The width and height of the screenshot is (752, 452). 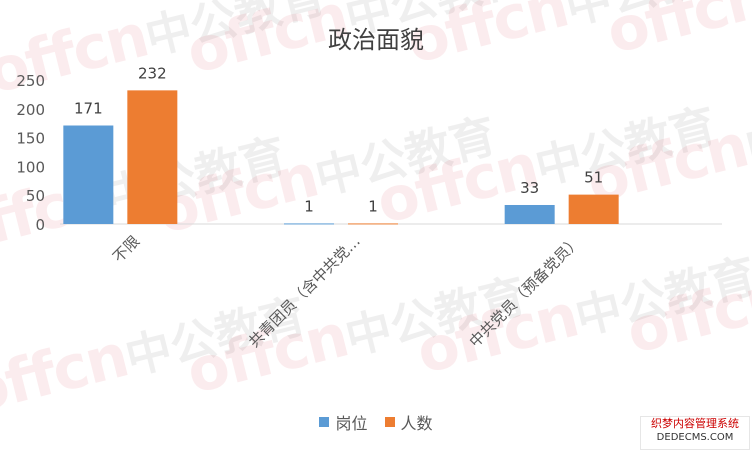 I want to click on legend-item-gangwei: 岗位, so click(x=343, y=422).